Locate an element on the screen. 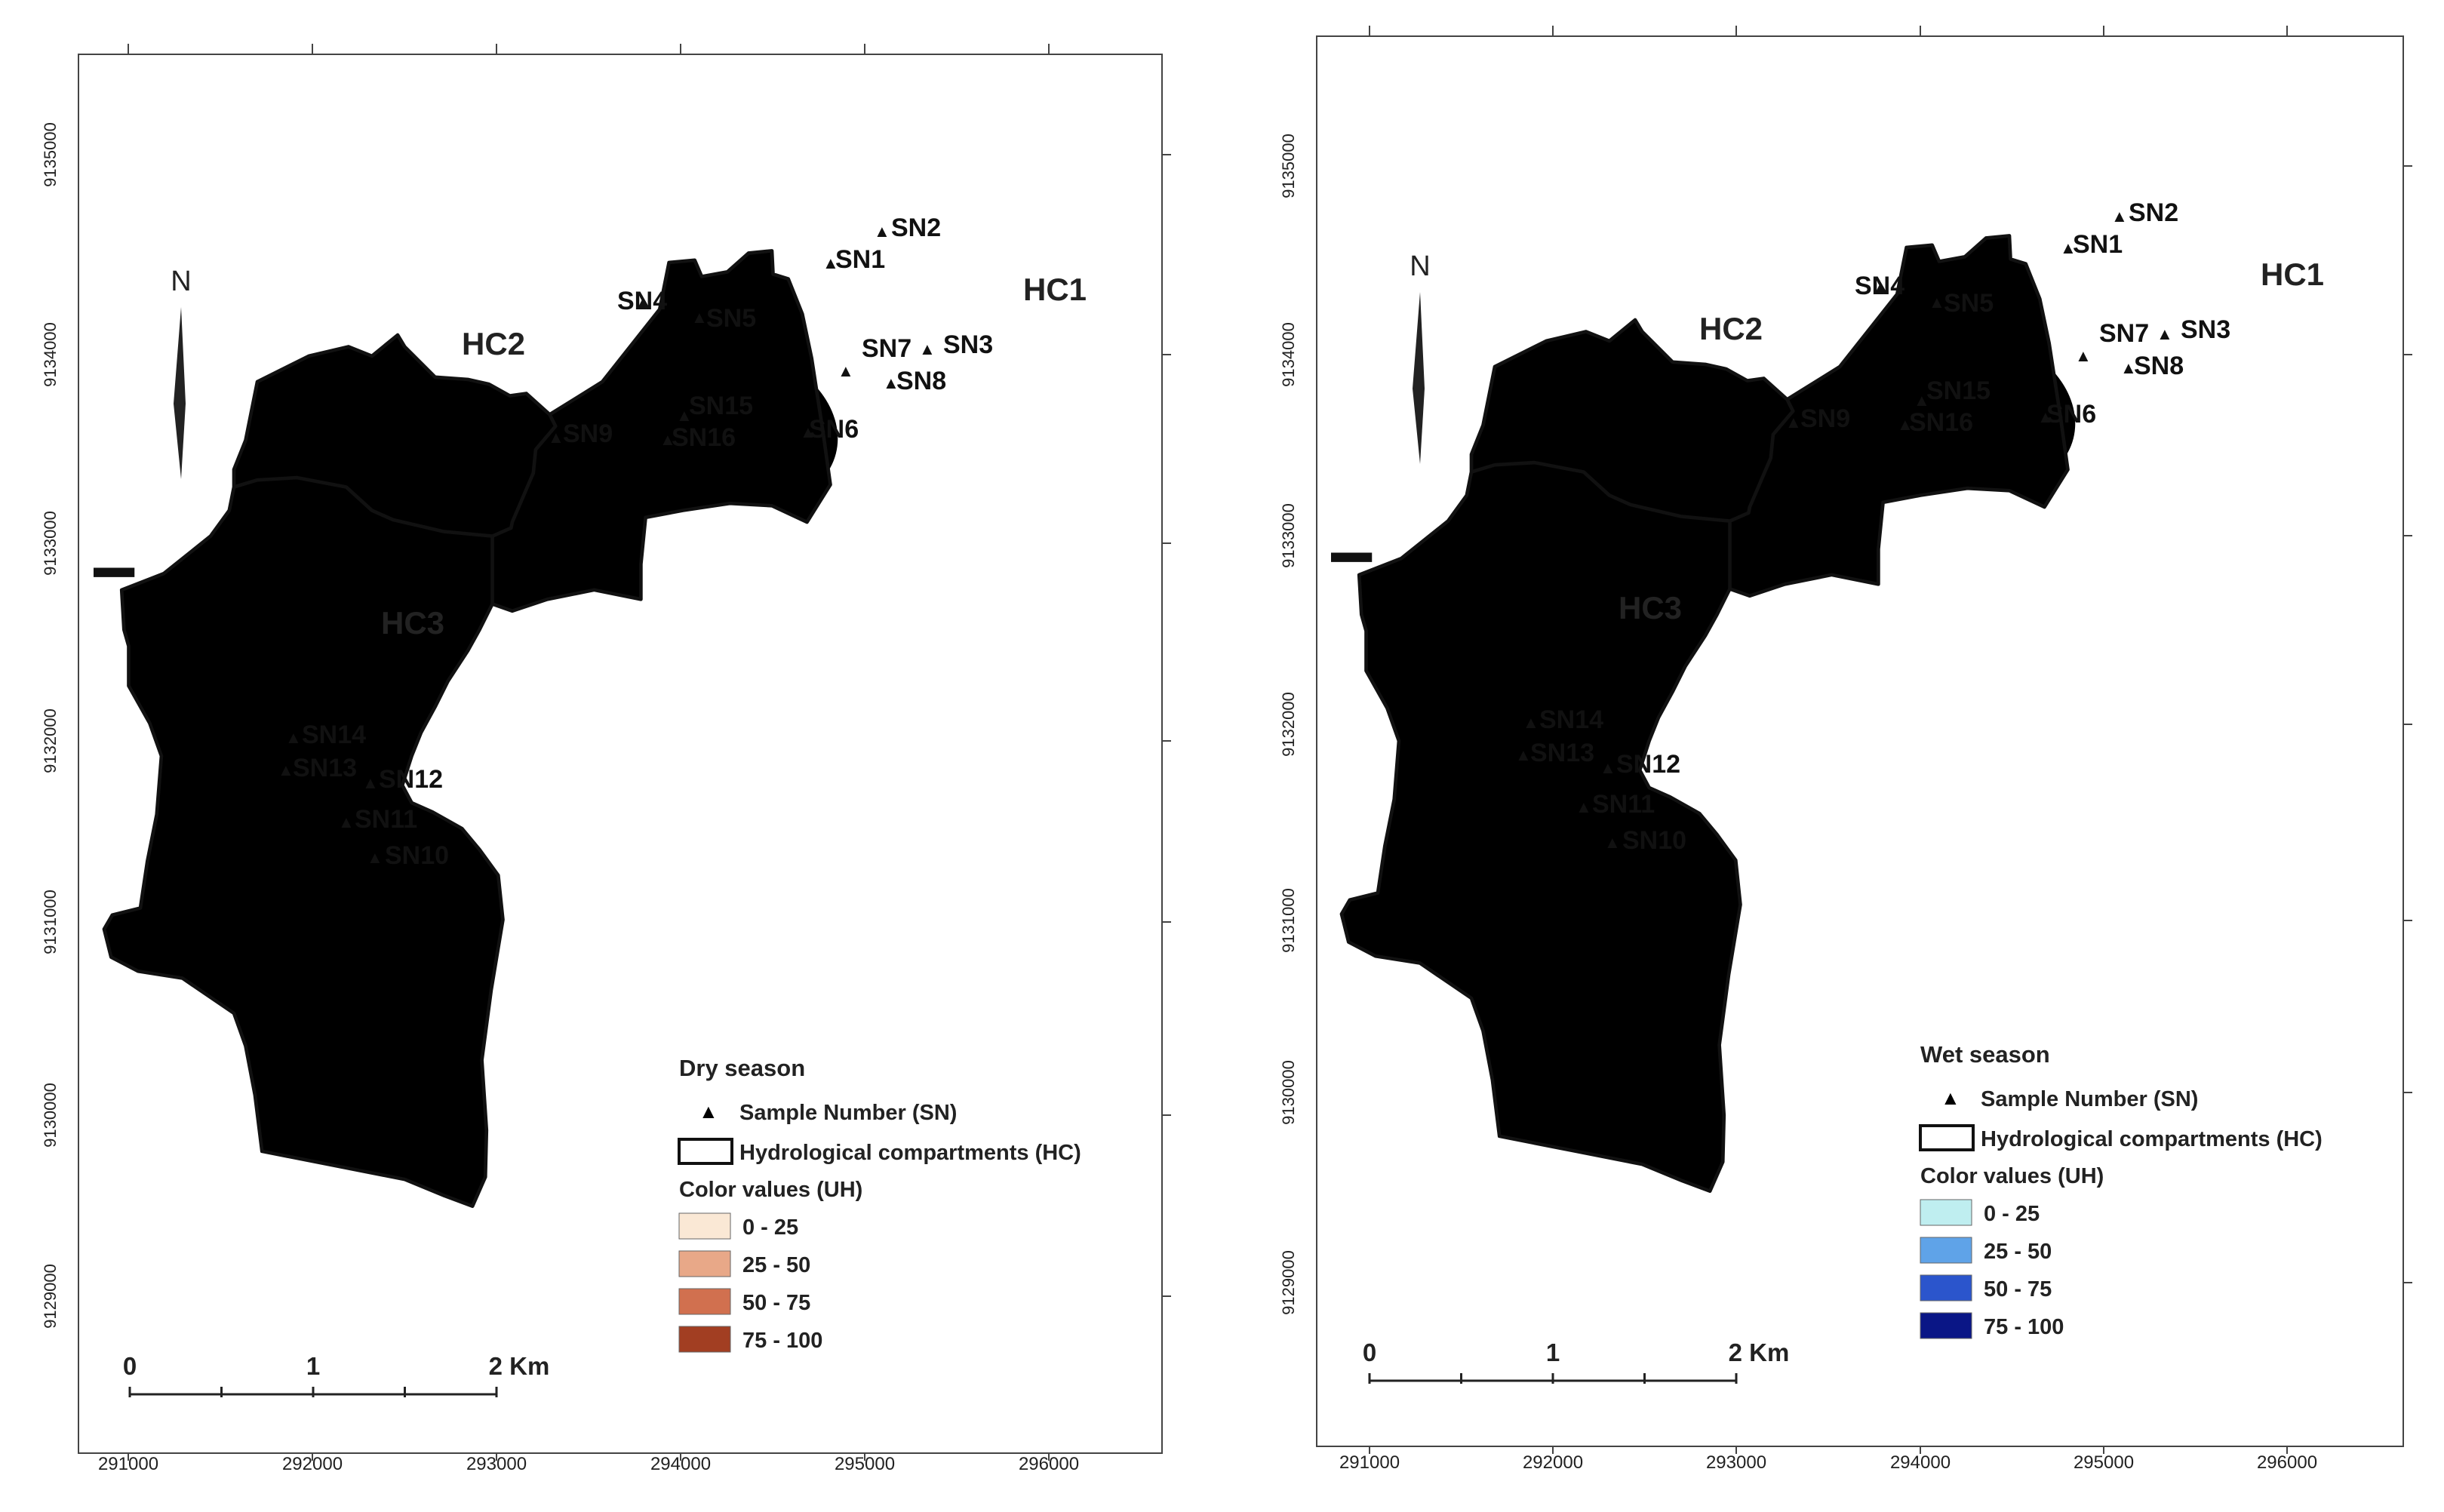  wet-sample-label-sn4: SN4 is located at coordinates (1880, 286).